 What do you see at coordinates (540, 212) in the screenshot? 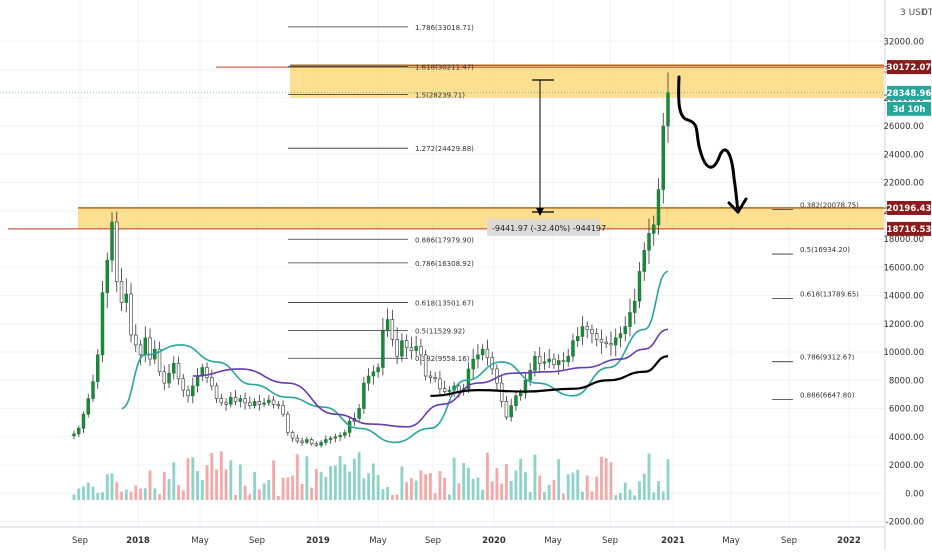
I see `measure-arrowhead` at bounding box center [540, 212].